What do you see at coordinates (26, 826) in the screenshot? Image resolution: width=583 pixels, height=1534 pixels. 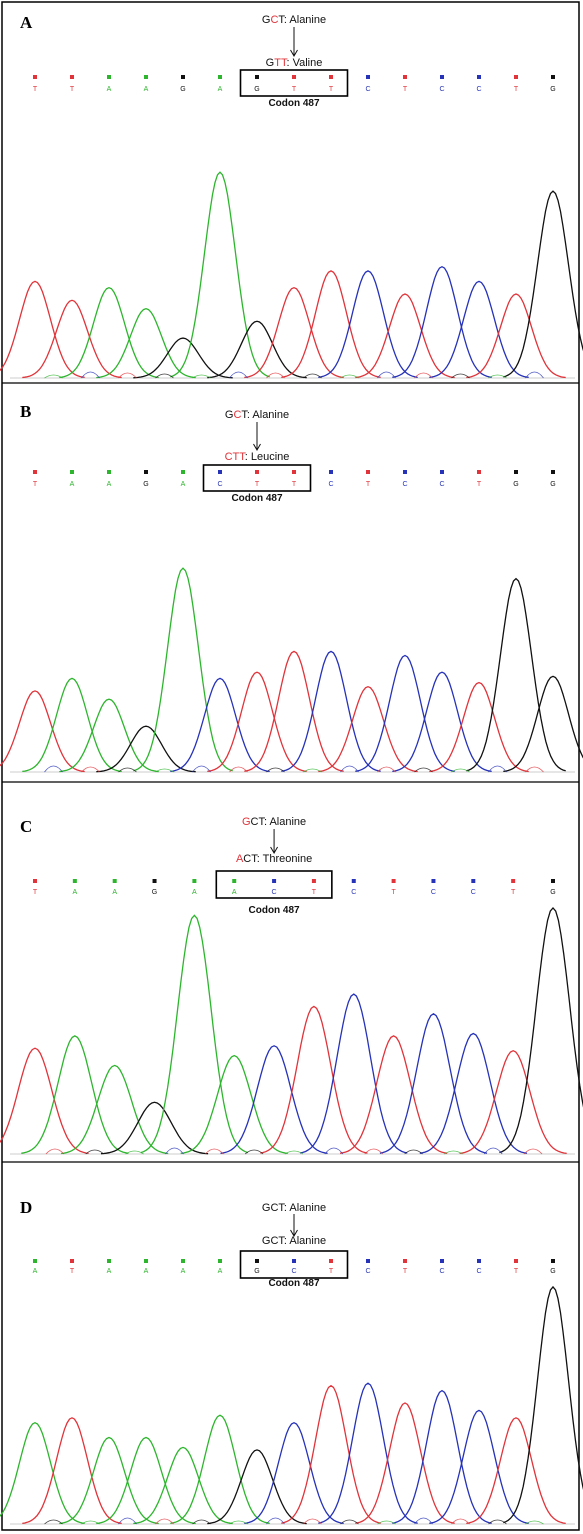 I see `panel-letter: C` at bounding box center [26, 826].